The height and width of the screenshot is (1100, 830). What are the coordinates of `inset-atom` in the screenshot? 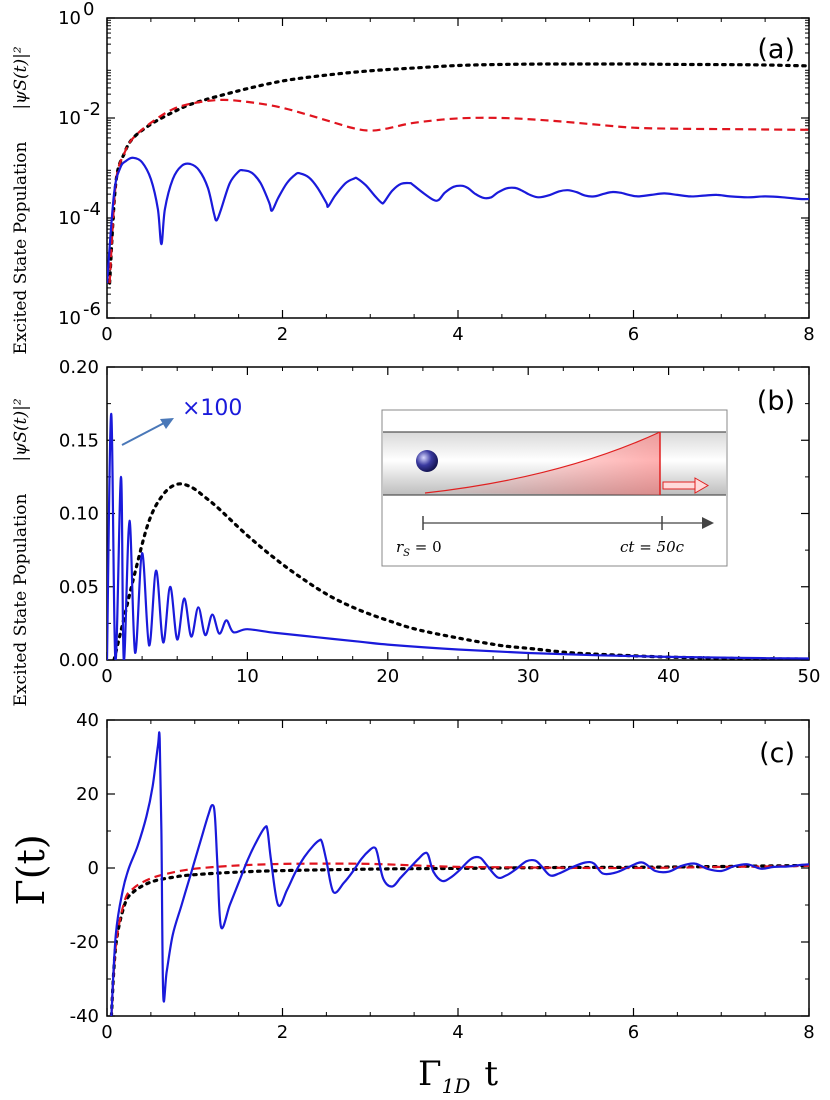 It's located at (427, 461).